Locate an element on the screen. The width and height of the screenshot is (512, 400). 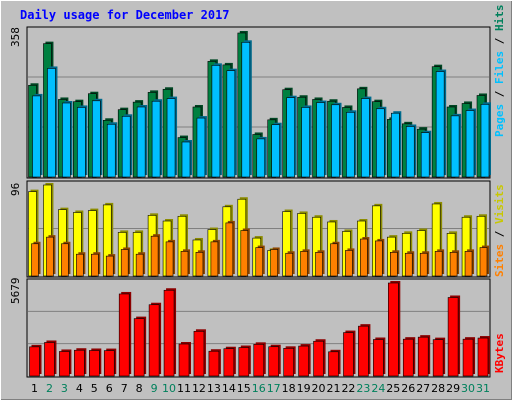
kbytes-bar-day-28-face is located at coordinates (438, 358).